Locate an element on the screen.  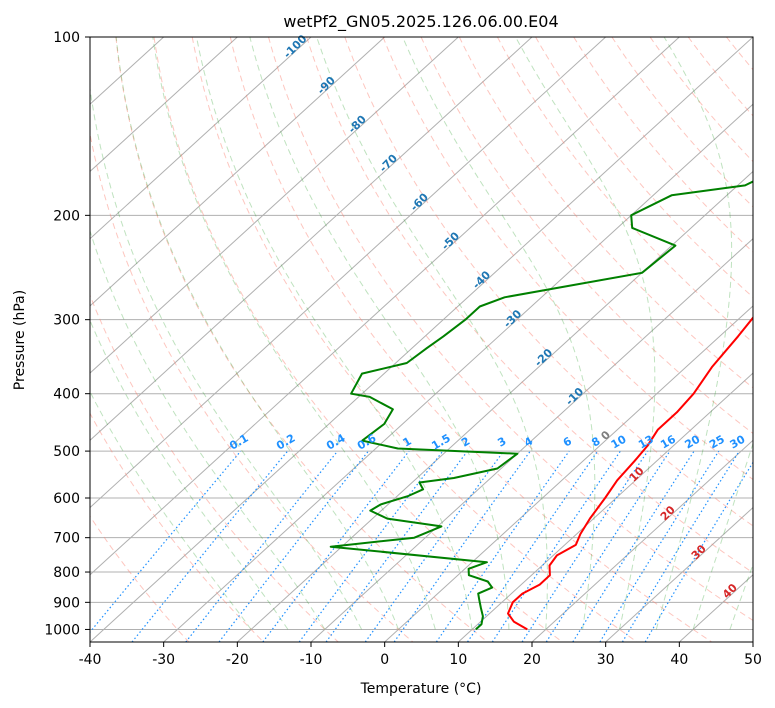
isotherm-label: -40 is located at coordinates (481, 279).